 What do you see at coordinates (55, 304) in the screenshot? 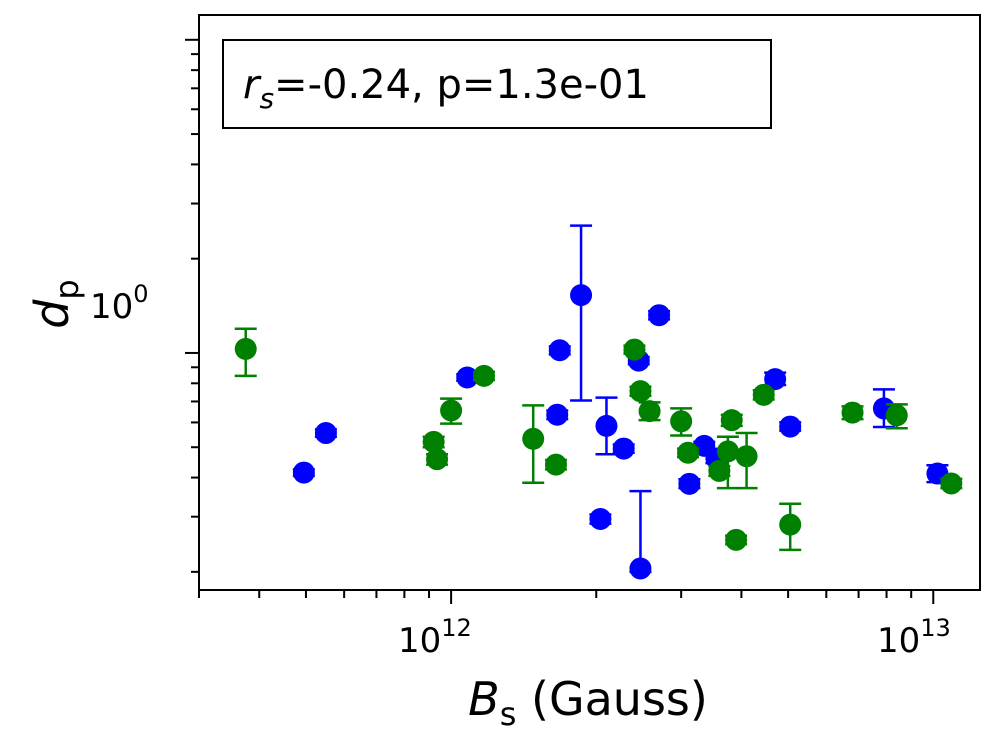
I see `y-axis-title: dp` at bounding box center [55, 304].